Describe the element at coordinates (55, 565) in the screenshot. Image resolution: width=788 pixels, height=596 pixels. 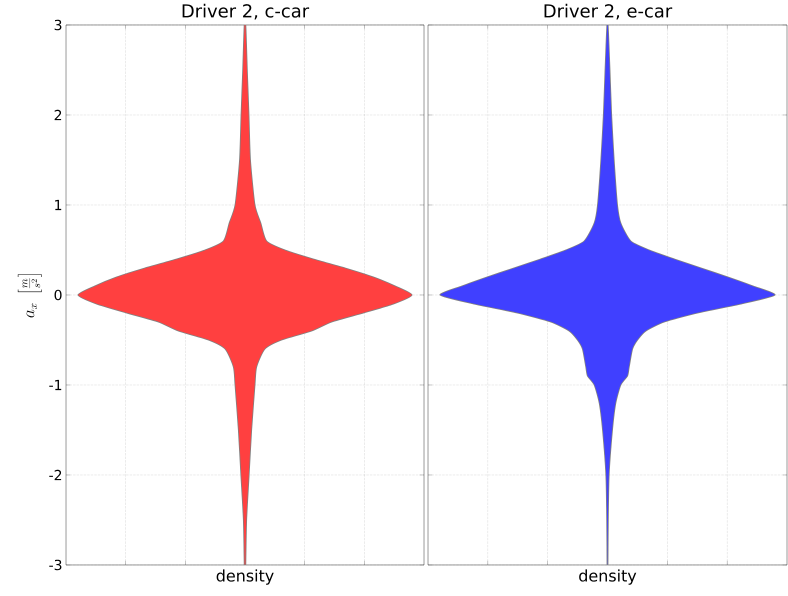
I see `y-tick-label: -3` at that location.